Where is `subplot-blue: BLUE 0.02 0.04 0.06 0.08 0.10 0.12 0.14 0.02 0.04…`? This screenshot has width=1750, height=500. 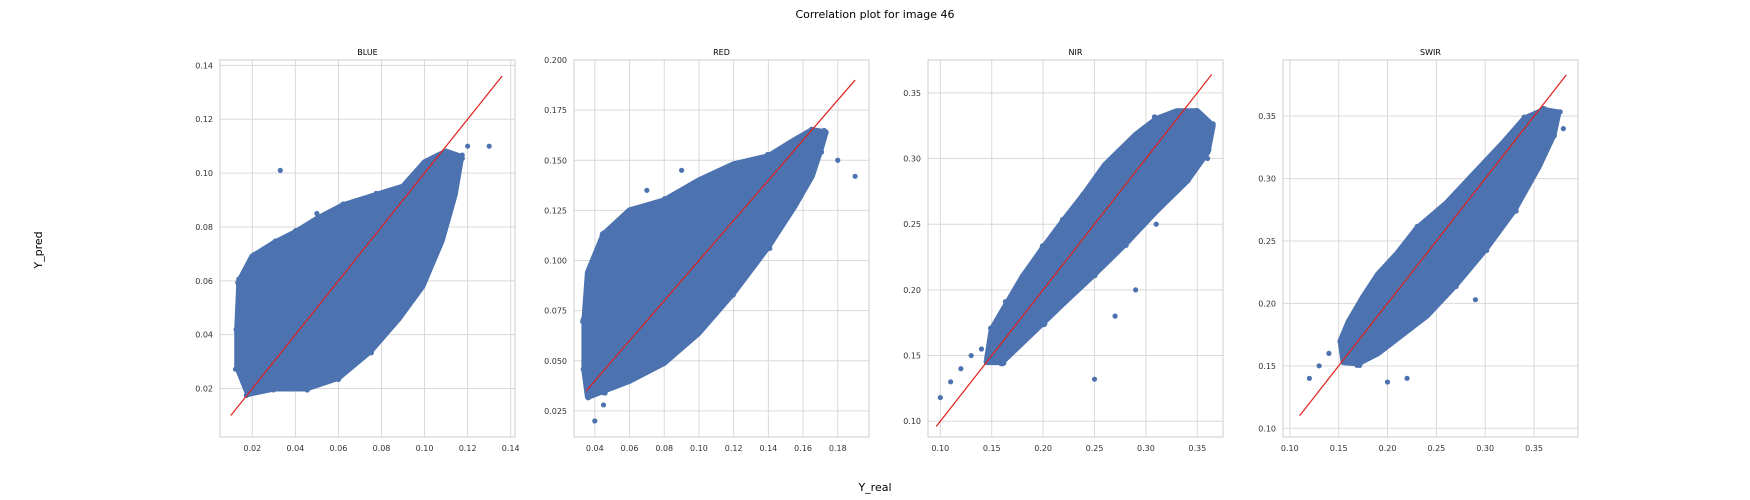
subplot-blue: BLUE 0.02 0.04 0.06 0.08 0.10 0.12 0.14 0.02 0.04… is located at coordinates (357, 250).